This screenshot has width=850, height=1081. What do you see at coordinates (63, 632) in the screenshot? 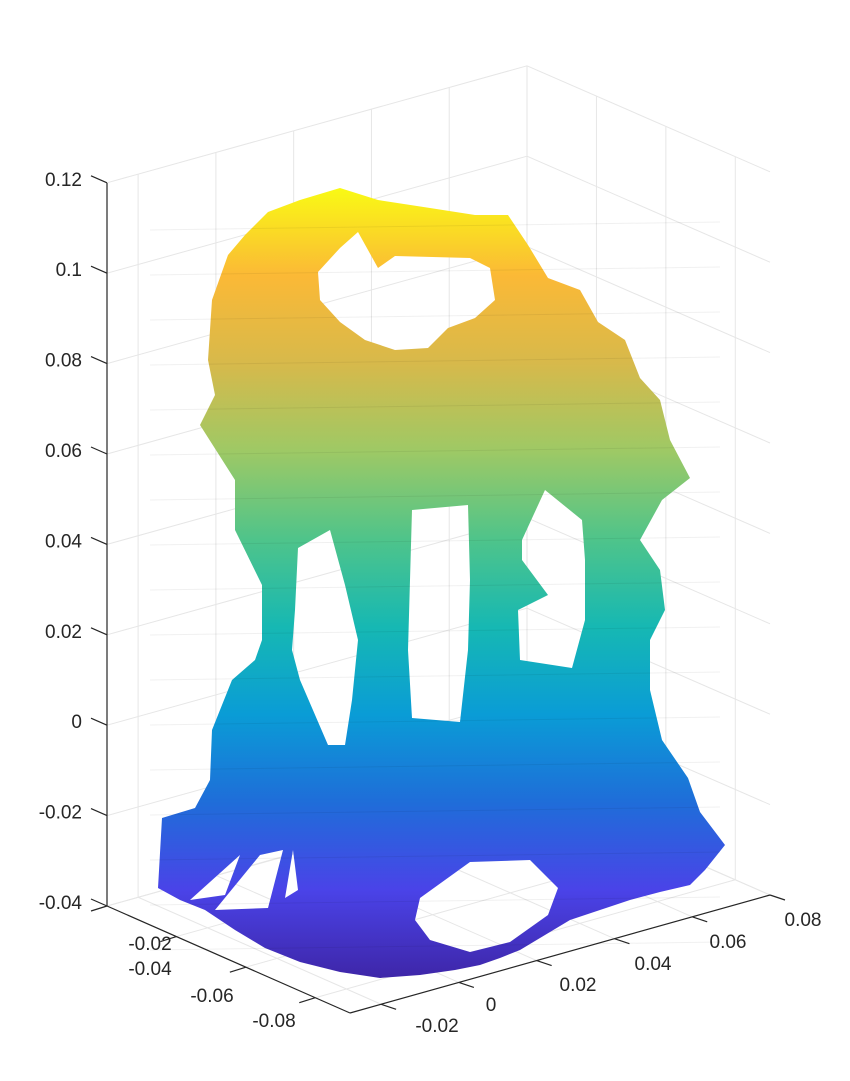
I see `z-tick-label: 0.02` at bounding box center [63, 632].